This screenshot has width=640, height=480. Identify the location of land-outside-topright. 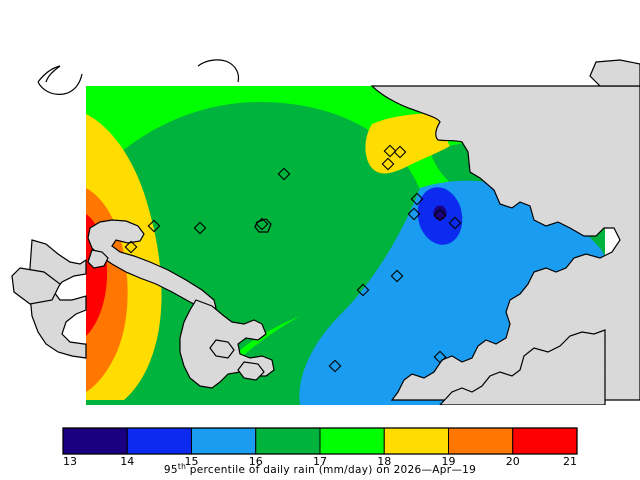
(614, 73).